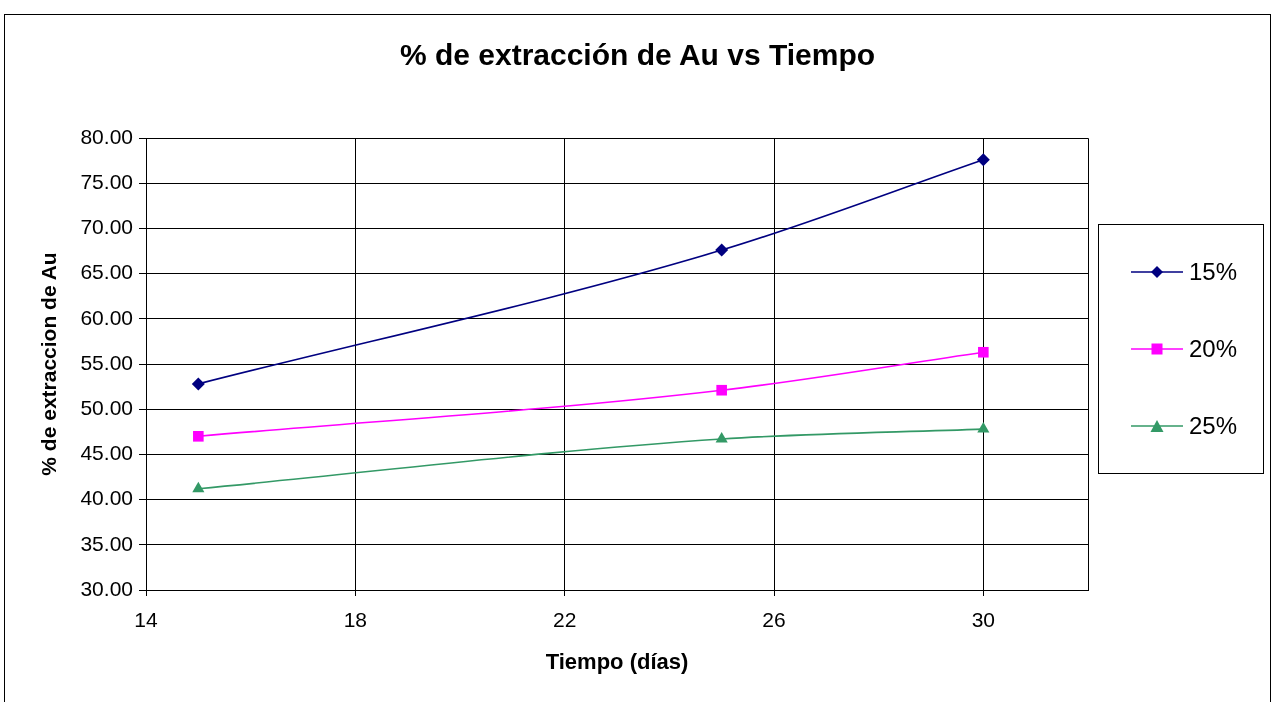  What do you see at coordinates (106, 272) in the screenshot?
I see `y-tick-label: 65.00` at bounding box center [106, 272].